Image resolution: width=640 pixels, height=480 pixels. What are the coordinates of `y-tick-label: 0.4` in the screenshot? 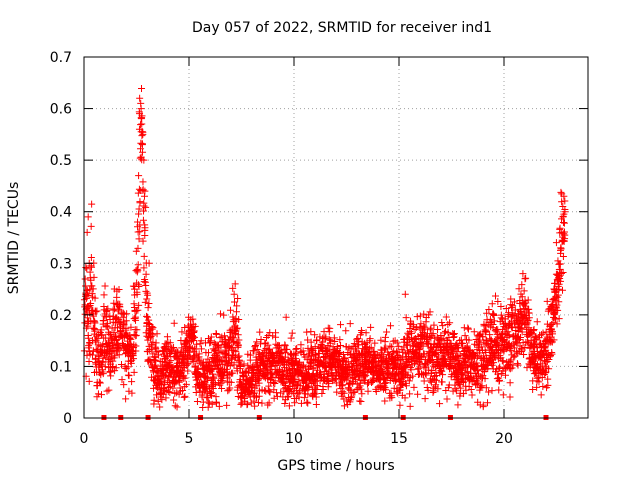 It's located at (61, 213).